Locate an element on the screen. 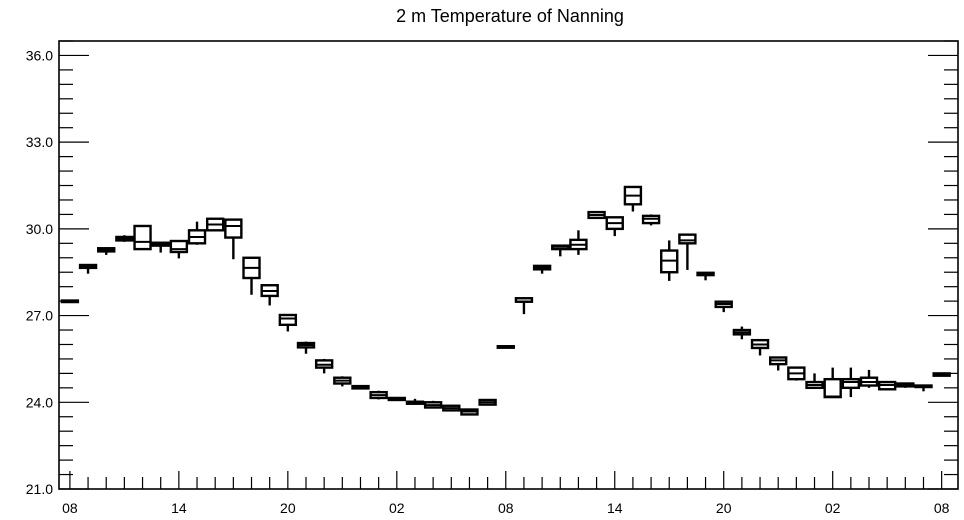 The image size is (964, 520). y-tick-label: 30.0 is located at coordinates (39, 229).